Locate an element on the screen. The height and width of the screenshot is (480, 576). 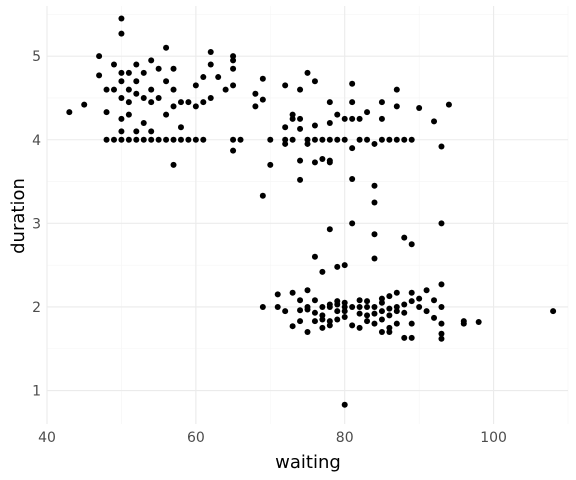
x-tick-label: 60 is located at coordinates (196, 438).